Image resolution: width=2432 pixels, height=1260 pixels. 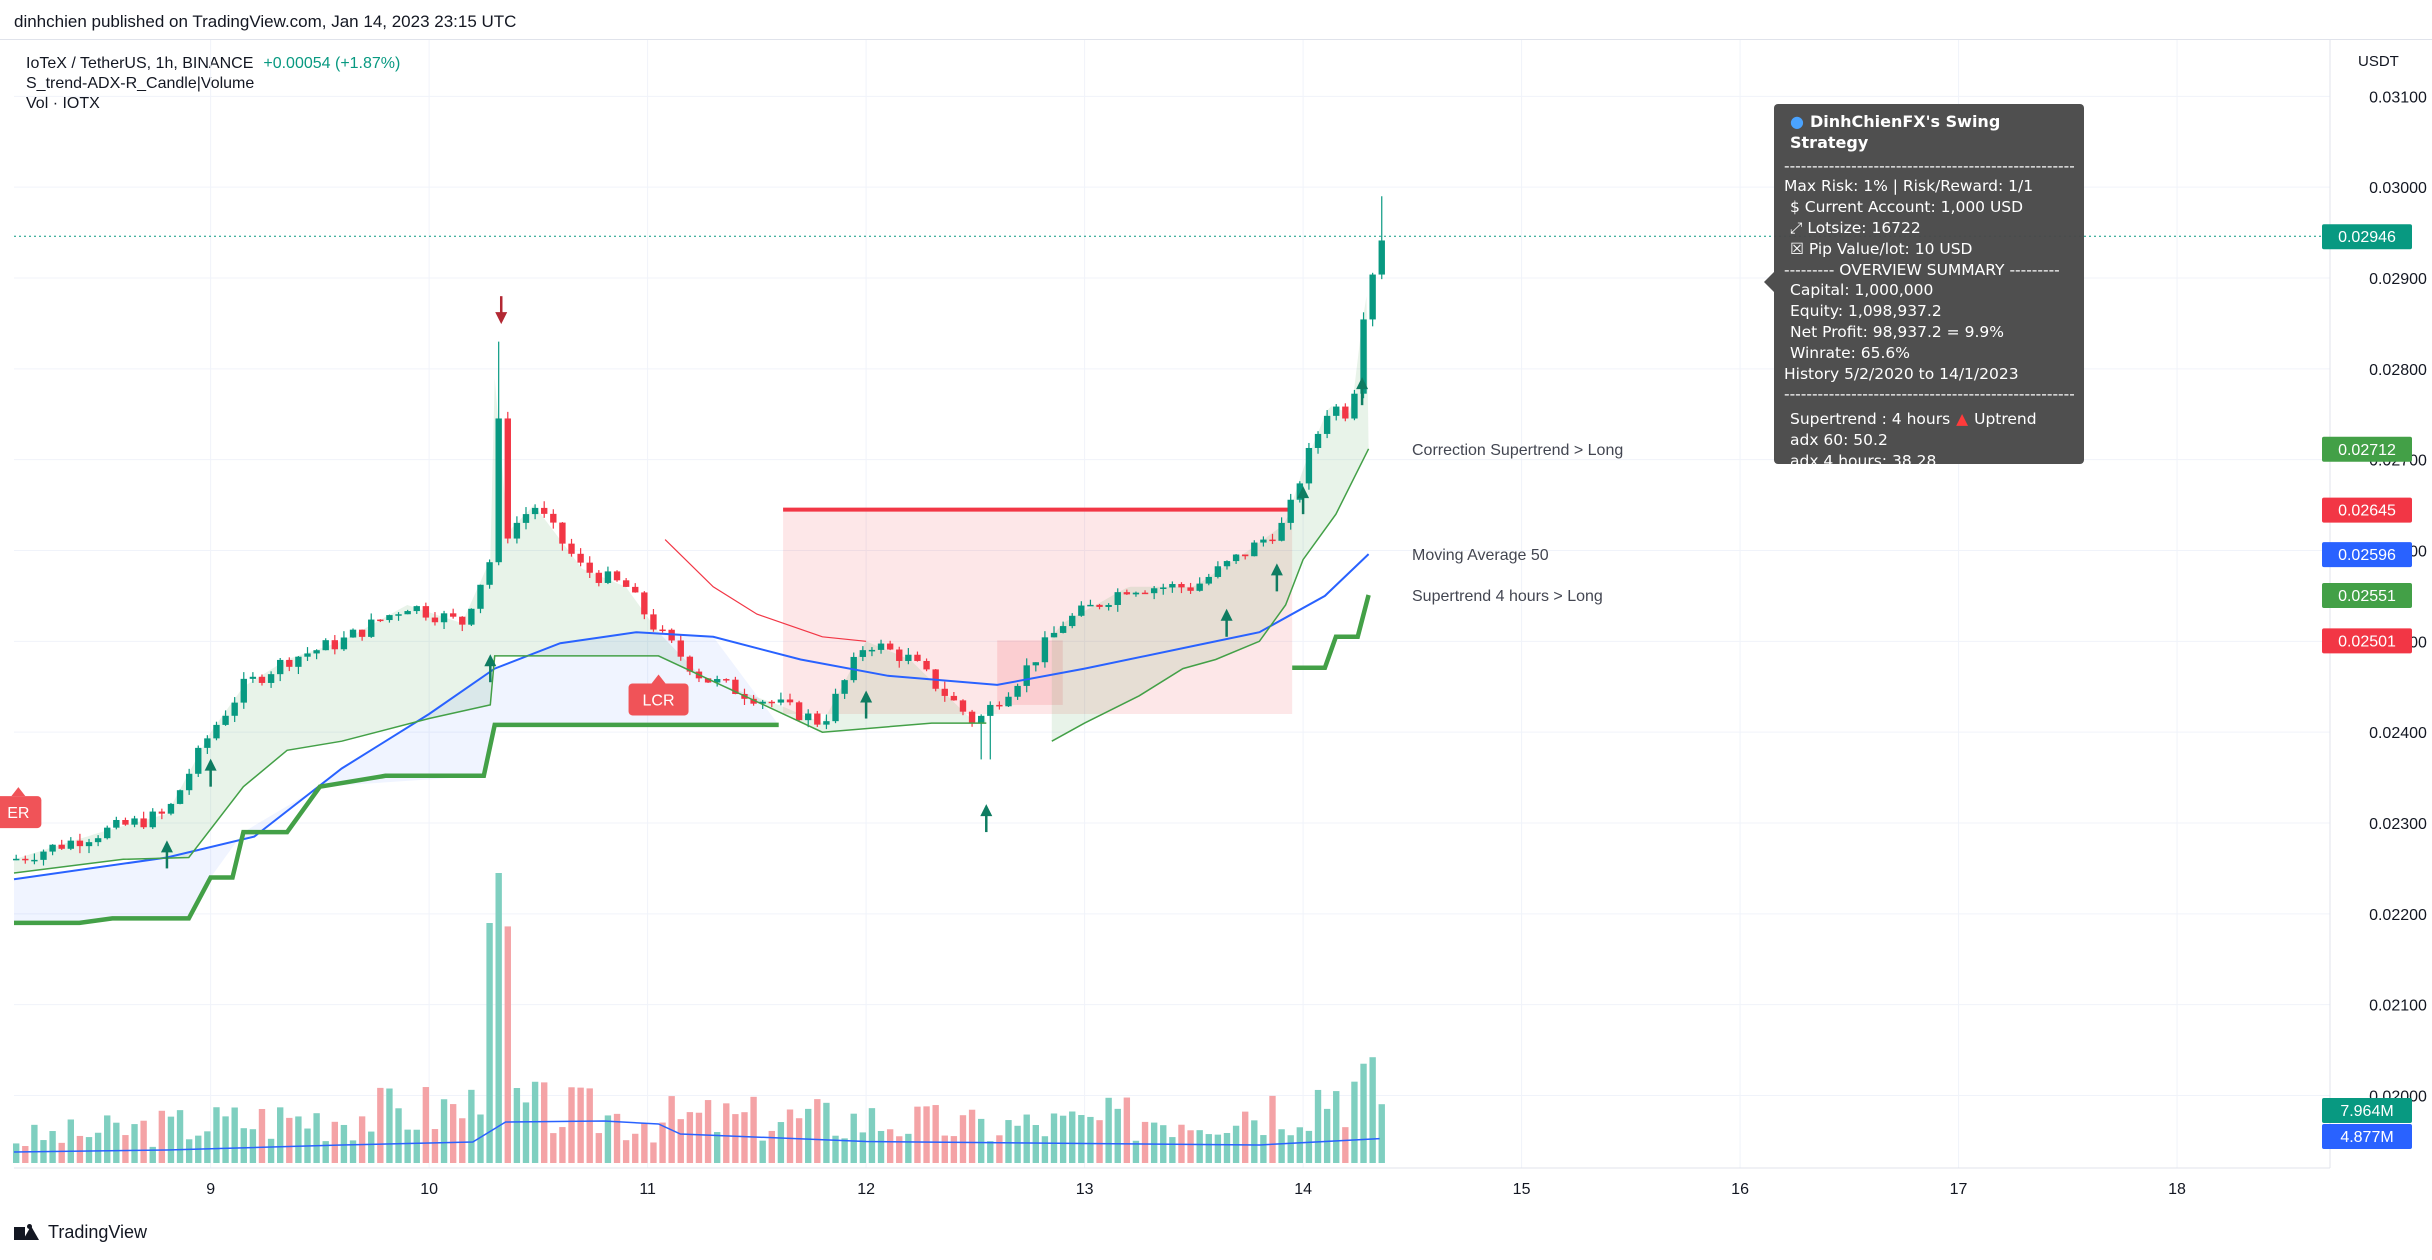 What do you see at coordinates (111, 83) in the screenshot?
I see `indicator-name: S_trend-ADX-R_Candle` at bounding box center [111, 83].